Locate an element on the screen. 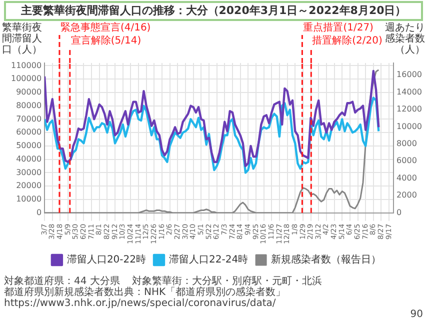  y2-tick-label: 4000 is located at coordinates (406, 177).